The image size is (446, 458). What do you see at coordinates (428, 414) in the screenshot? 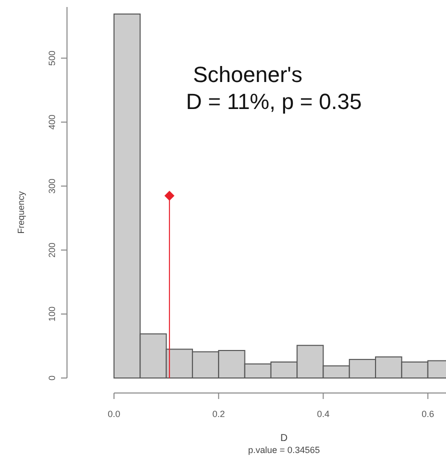
I see `x-tick-label: 0.6` at bounding box center [428, 414].